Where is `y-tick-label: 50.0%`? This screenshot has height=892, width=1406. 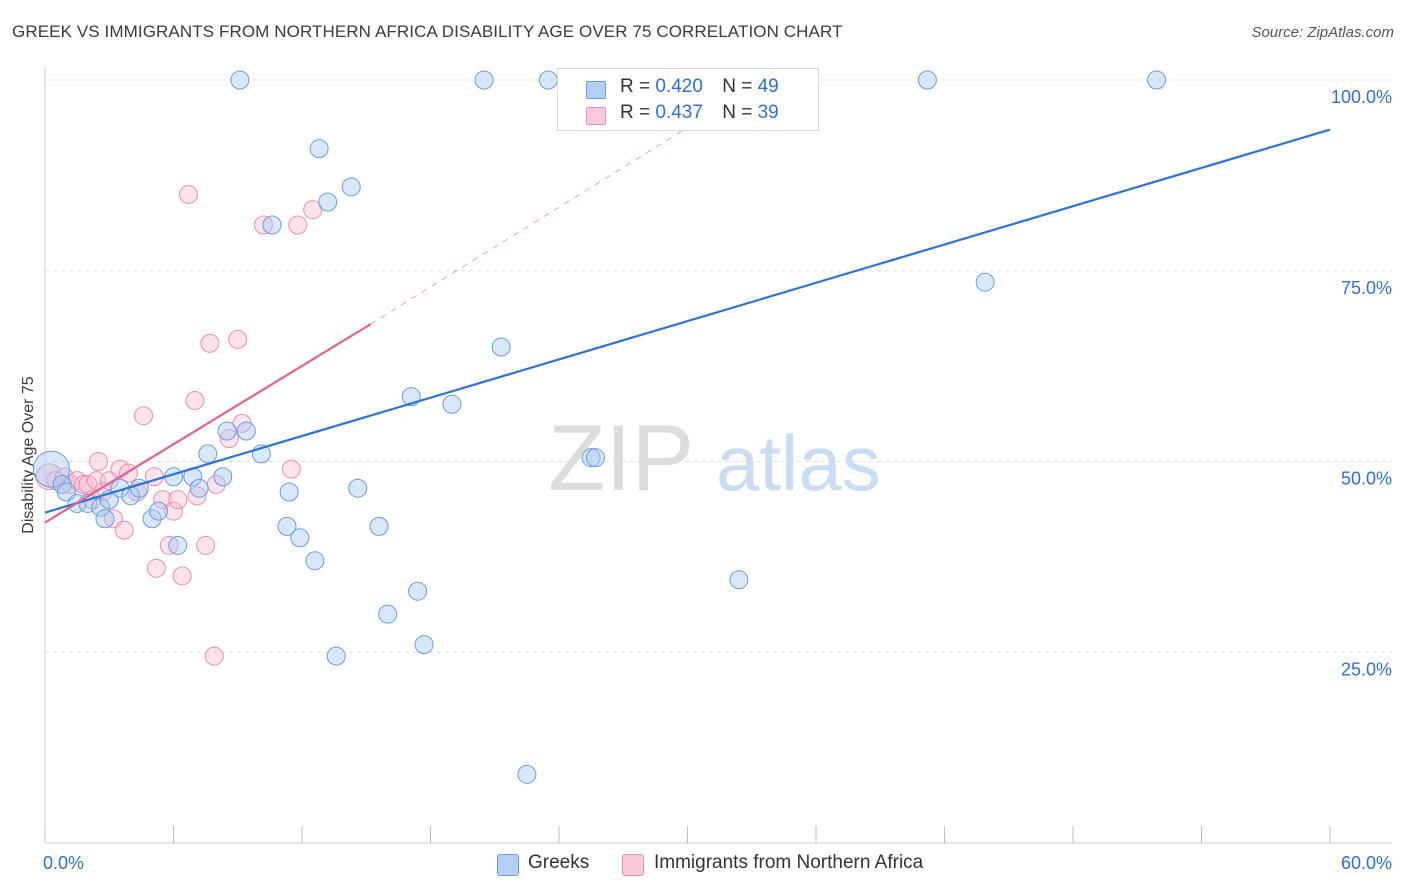
y-tick-label: 50.0% is located at coordinates (1366, 479).